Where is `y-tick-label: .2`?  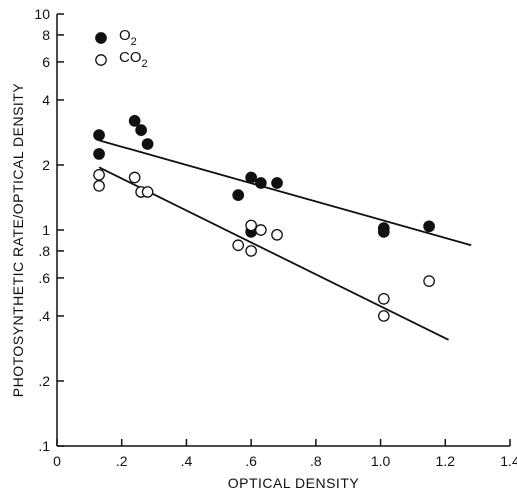
y-tick-label: .2 is located at coordinates (44, 381).